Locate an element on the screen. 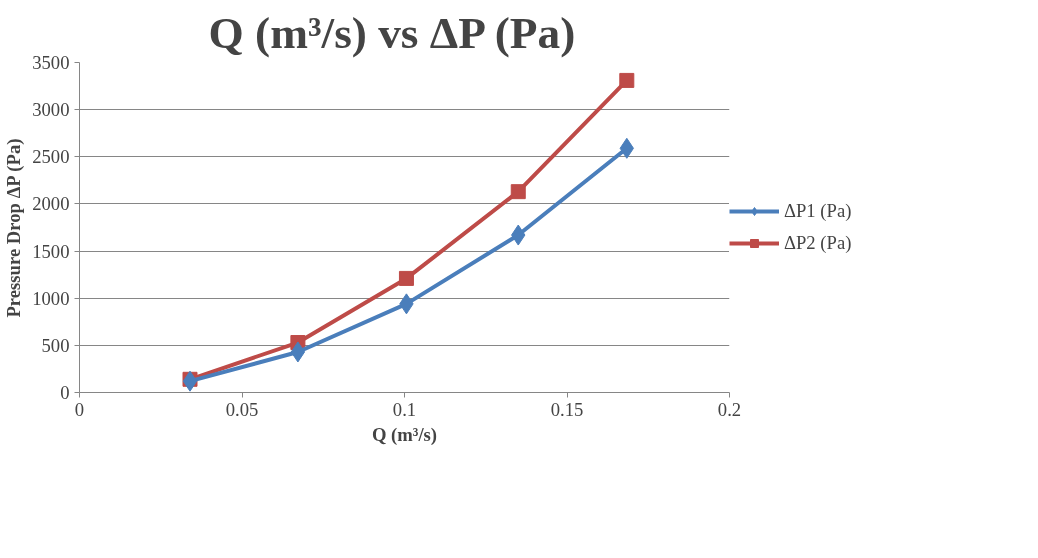  x-axis-title: Q (m³/s) is located at coordinates (404, 434).